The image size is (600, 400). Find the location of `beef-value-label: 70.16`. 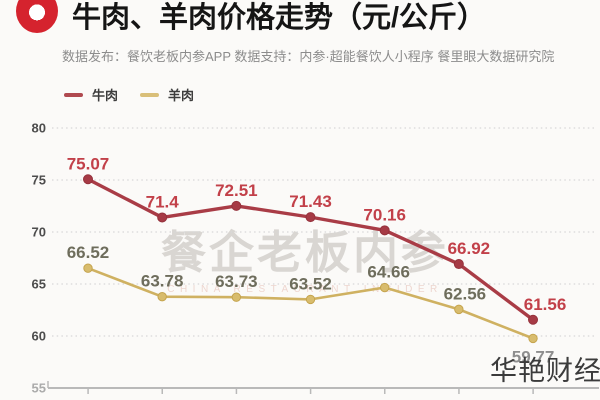

beef-value-label: 70.16 is located at coordinates (384, 214).